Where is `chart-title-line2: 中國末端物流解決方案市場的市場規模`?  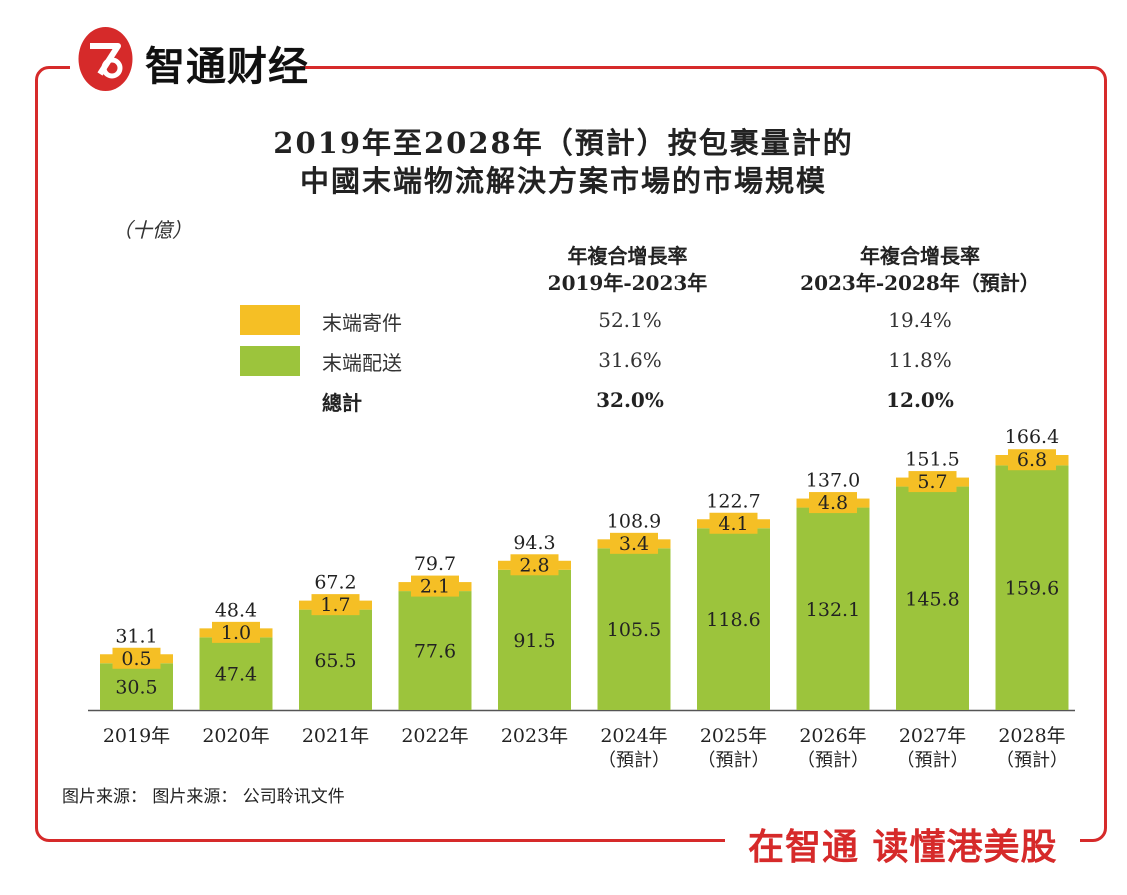 chart-title-line2: 中國末端物流解決方案市場的市場規模 is located at coordinates (563, 181).